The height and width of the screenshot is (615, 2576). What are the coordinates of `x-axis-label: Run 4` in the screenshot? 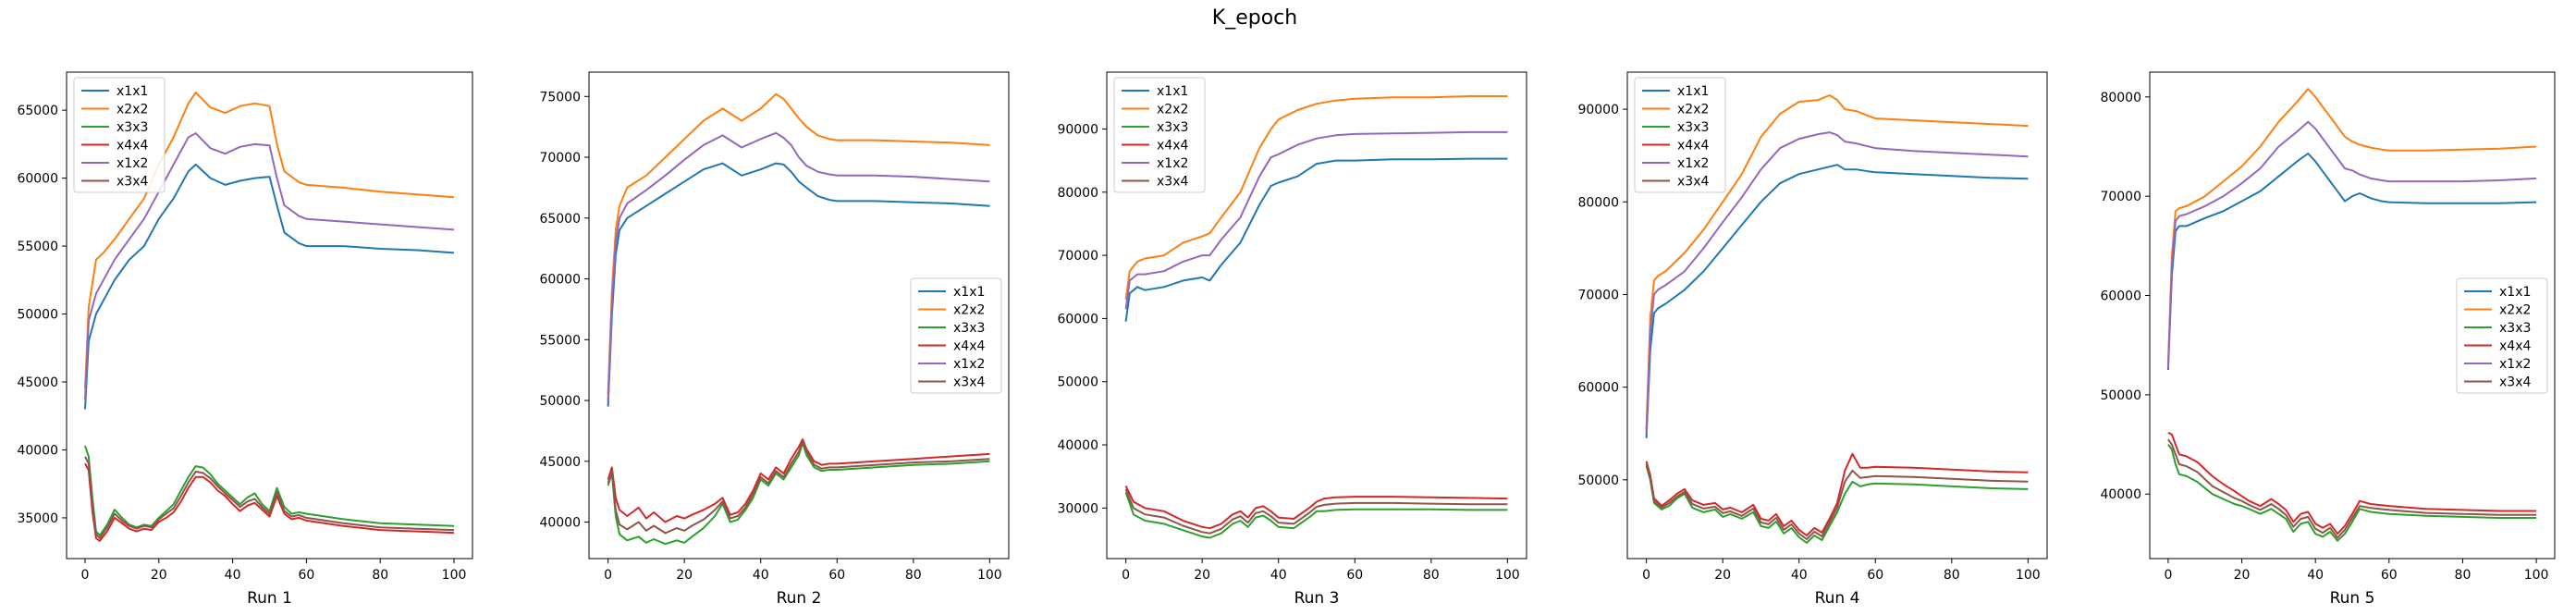 It's located at (1837, 598).